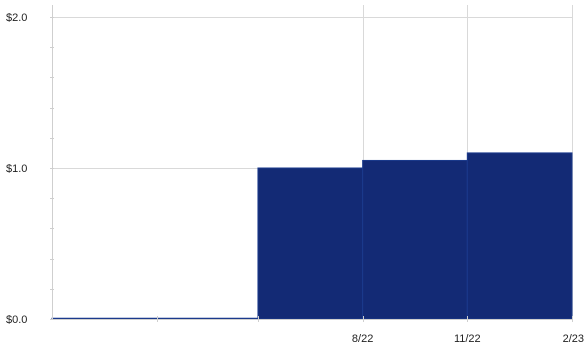 Image resolution: width=584 pixels, height=351 pixels. What do you see at coordinates (362, 339) in the screenshot?
I see `x-tick-label-0: 8/22` at bounding box center [362, 339].